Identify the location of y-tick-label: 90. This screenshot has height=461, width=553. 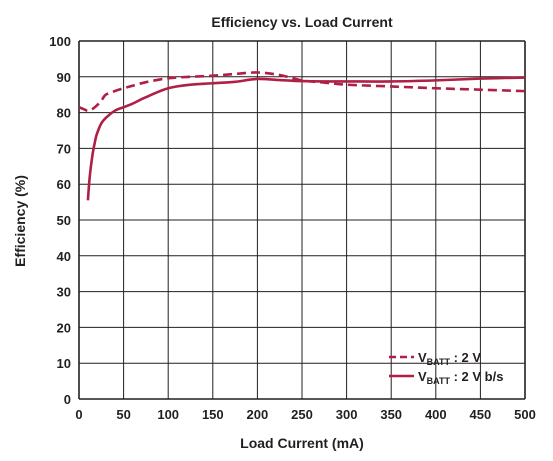
(64, 77).